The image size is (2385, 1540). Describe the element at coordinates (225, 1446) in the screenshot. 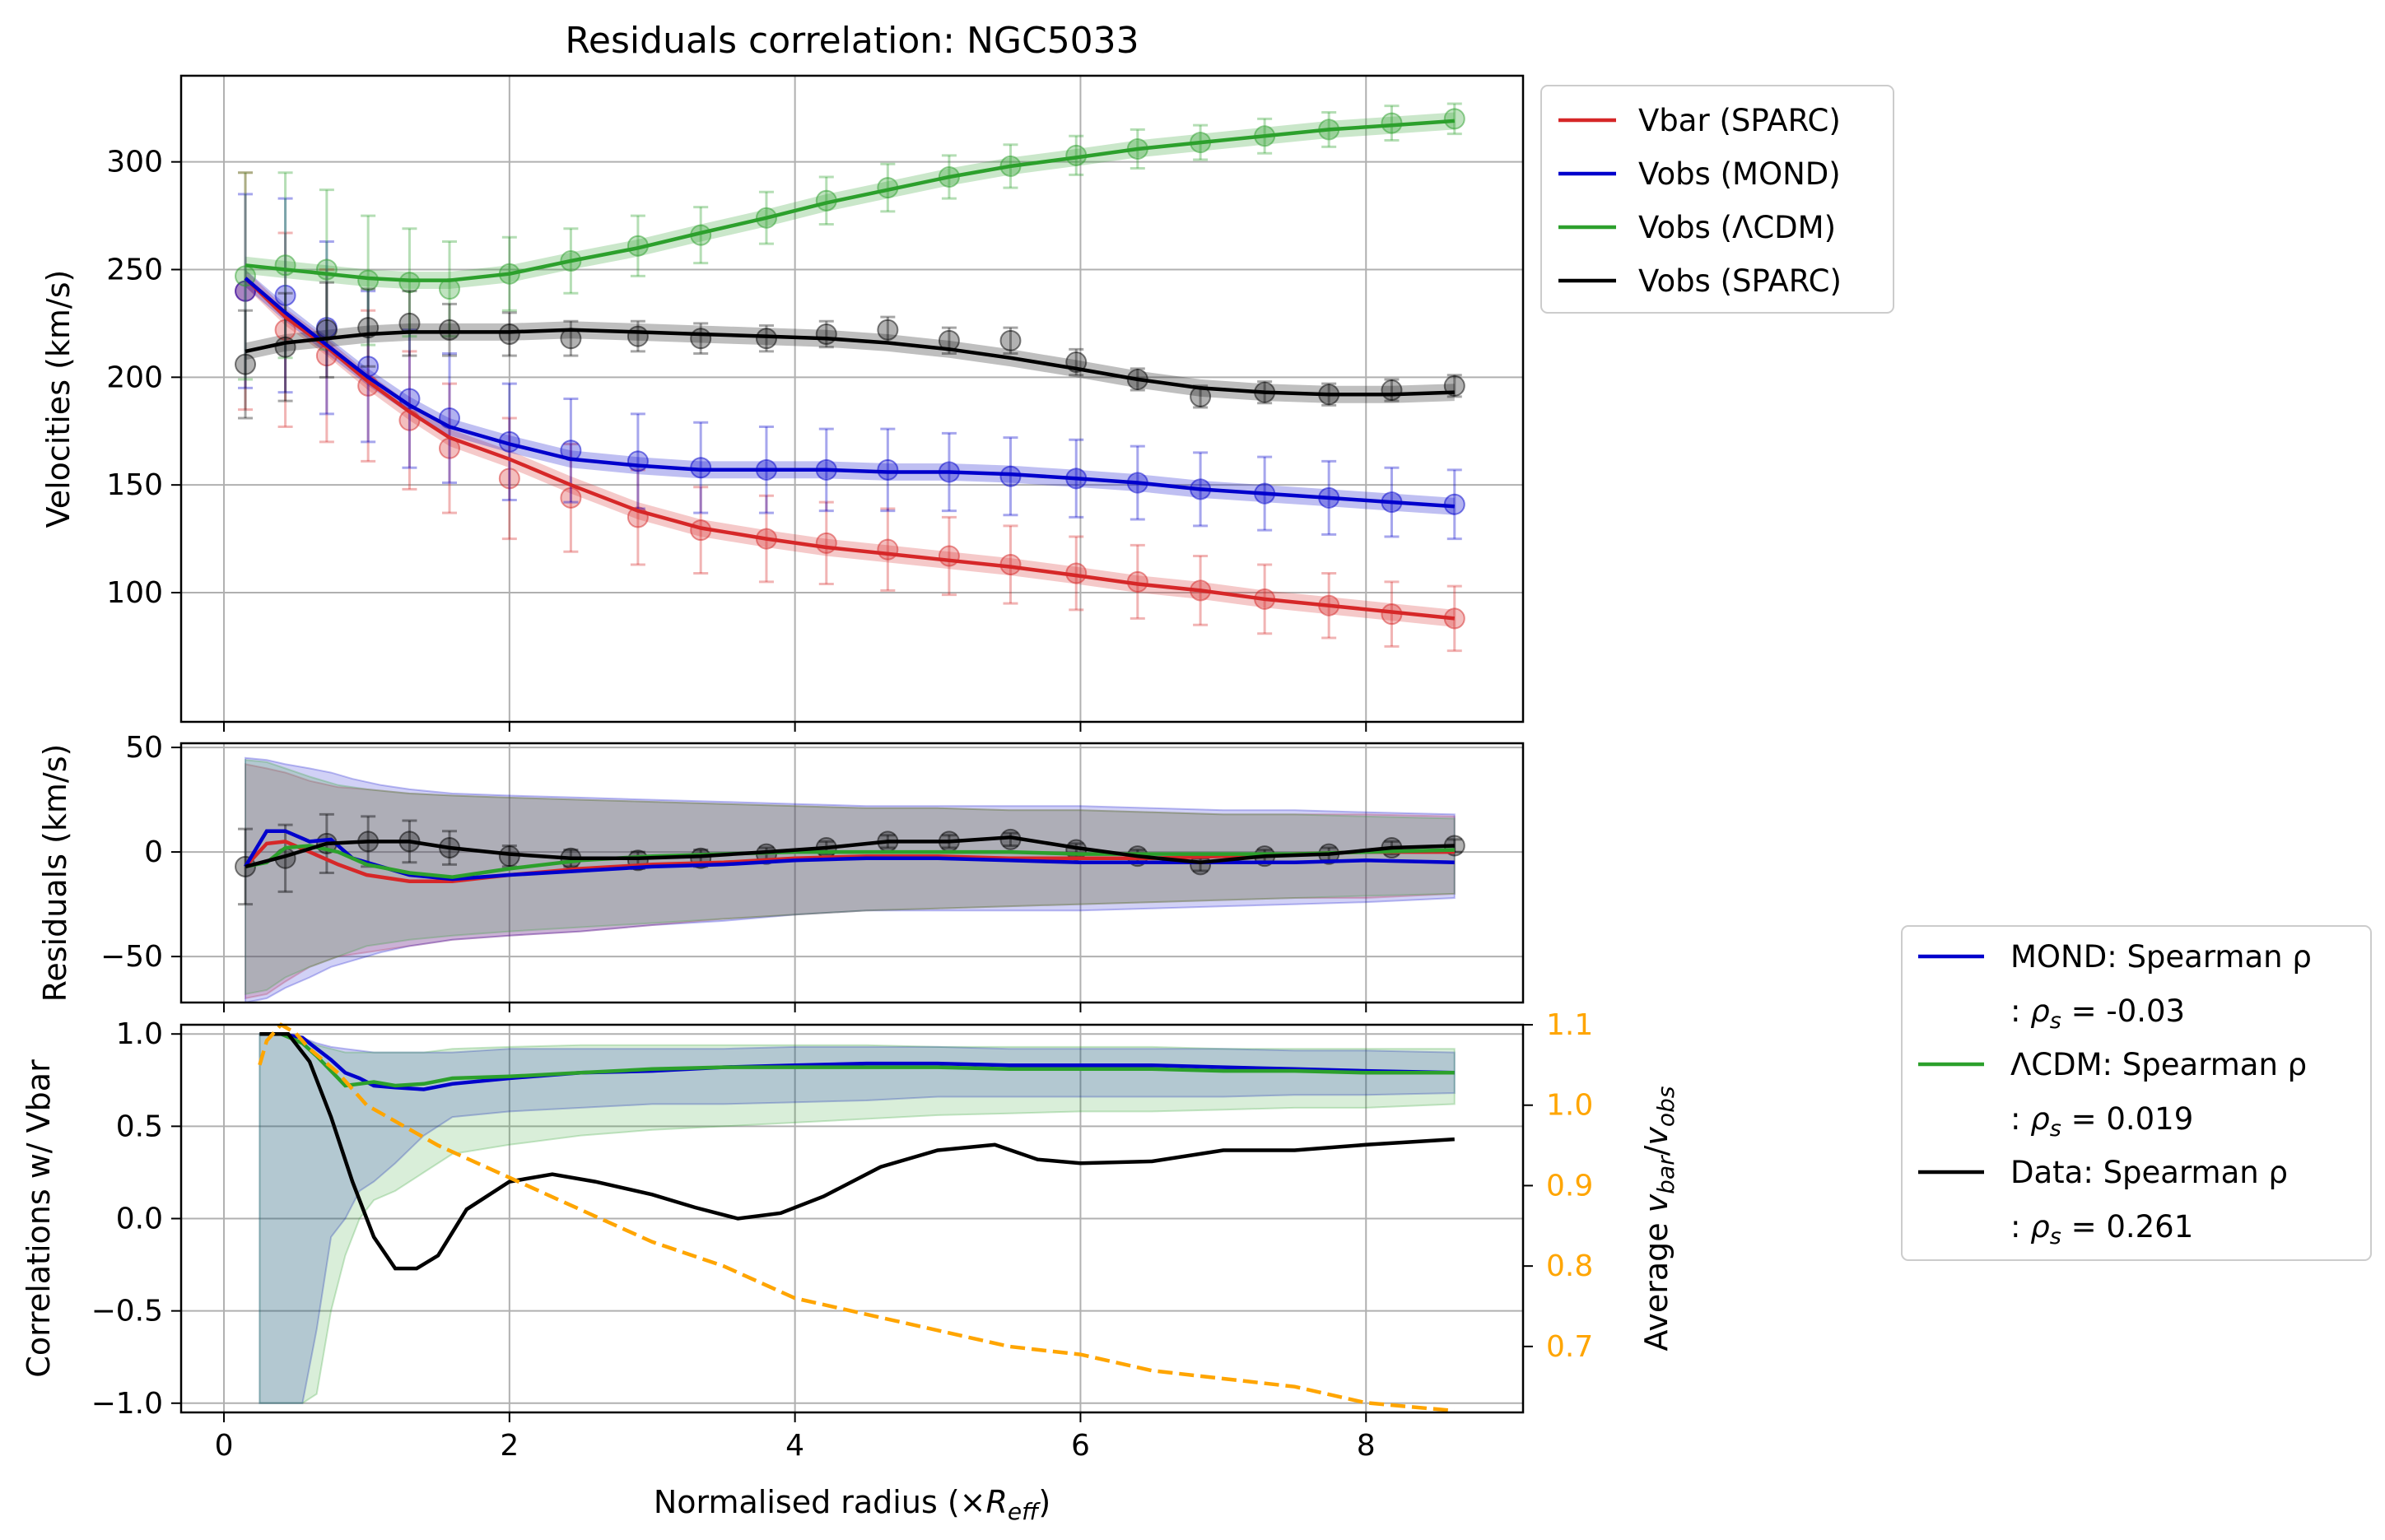

I see `x-tick-label: 0` at that location.